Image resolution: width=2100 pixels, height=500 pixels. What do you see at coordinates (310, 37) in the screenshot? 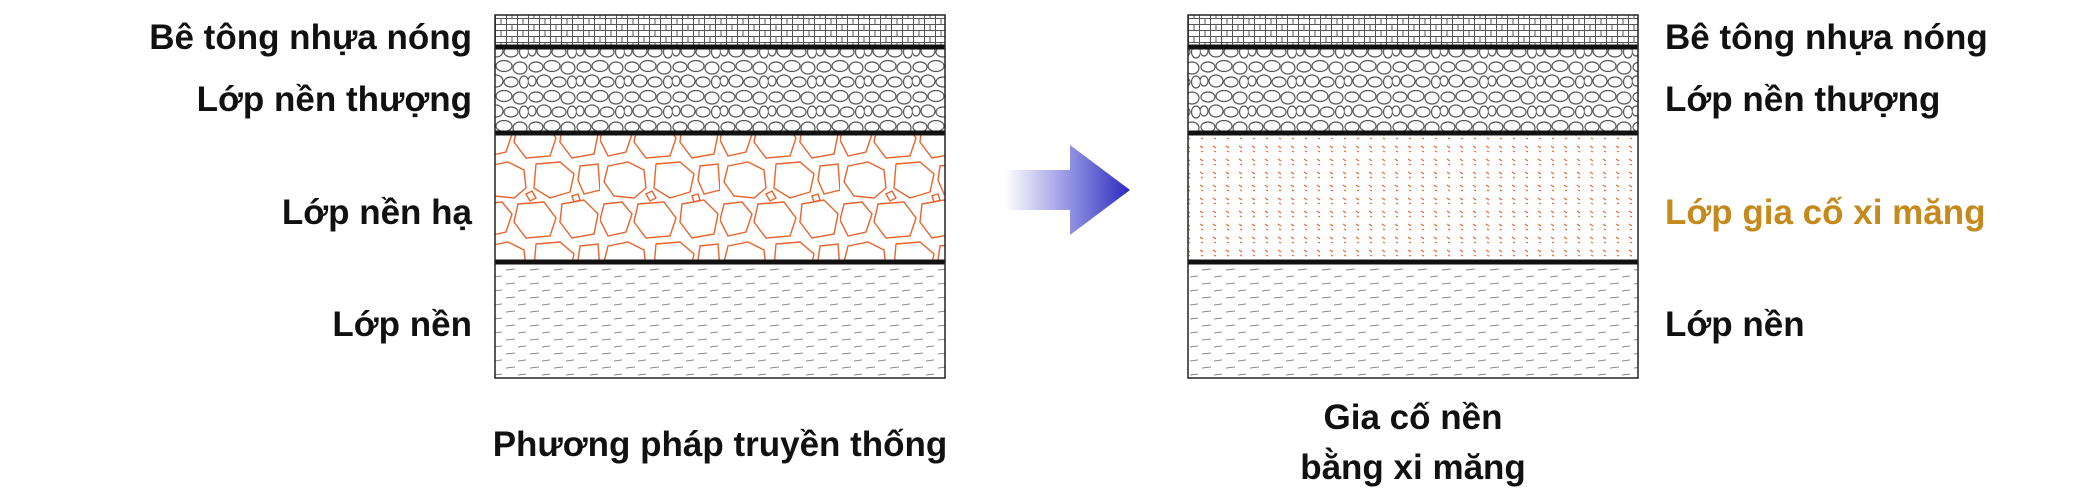
I see `left-label-asphalt: Bê tông nhựa nóng` at bounding box center [310, 37].